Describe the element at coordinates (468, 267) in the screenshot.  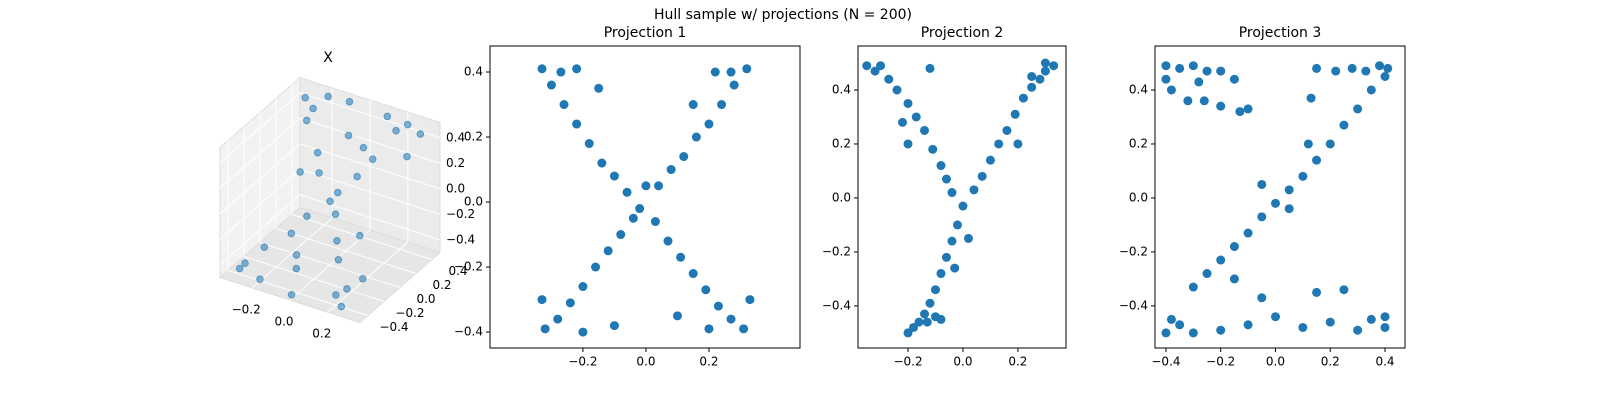
I see `y-tick-label: −0.2` at that location.